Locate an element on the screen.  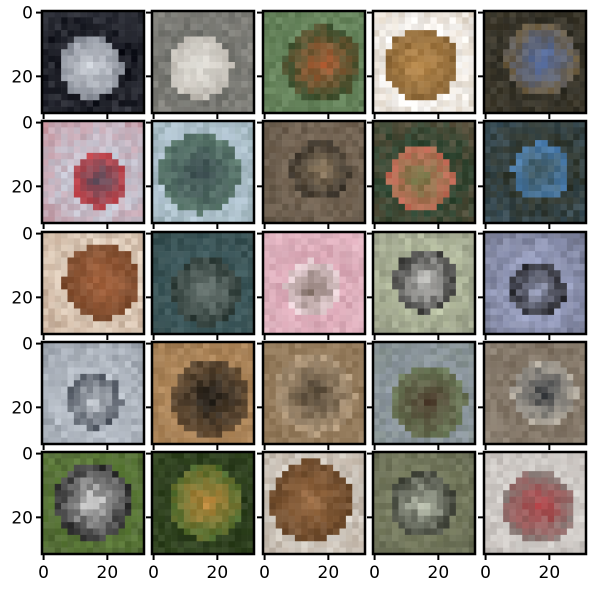
panel-frog-on-white is located at coordinates (422, 64).